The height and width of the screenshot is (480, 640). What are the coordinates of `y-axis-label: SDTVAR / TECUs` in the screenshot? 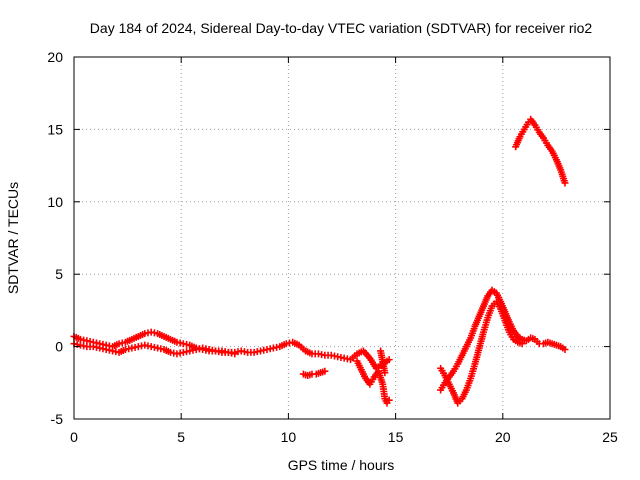 It's located at (13, 238).